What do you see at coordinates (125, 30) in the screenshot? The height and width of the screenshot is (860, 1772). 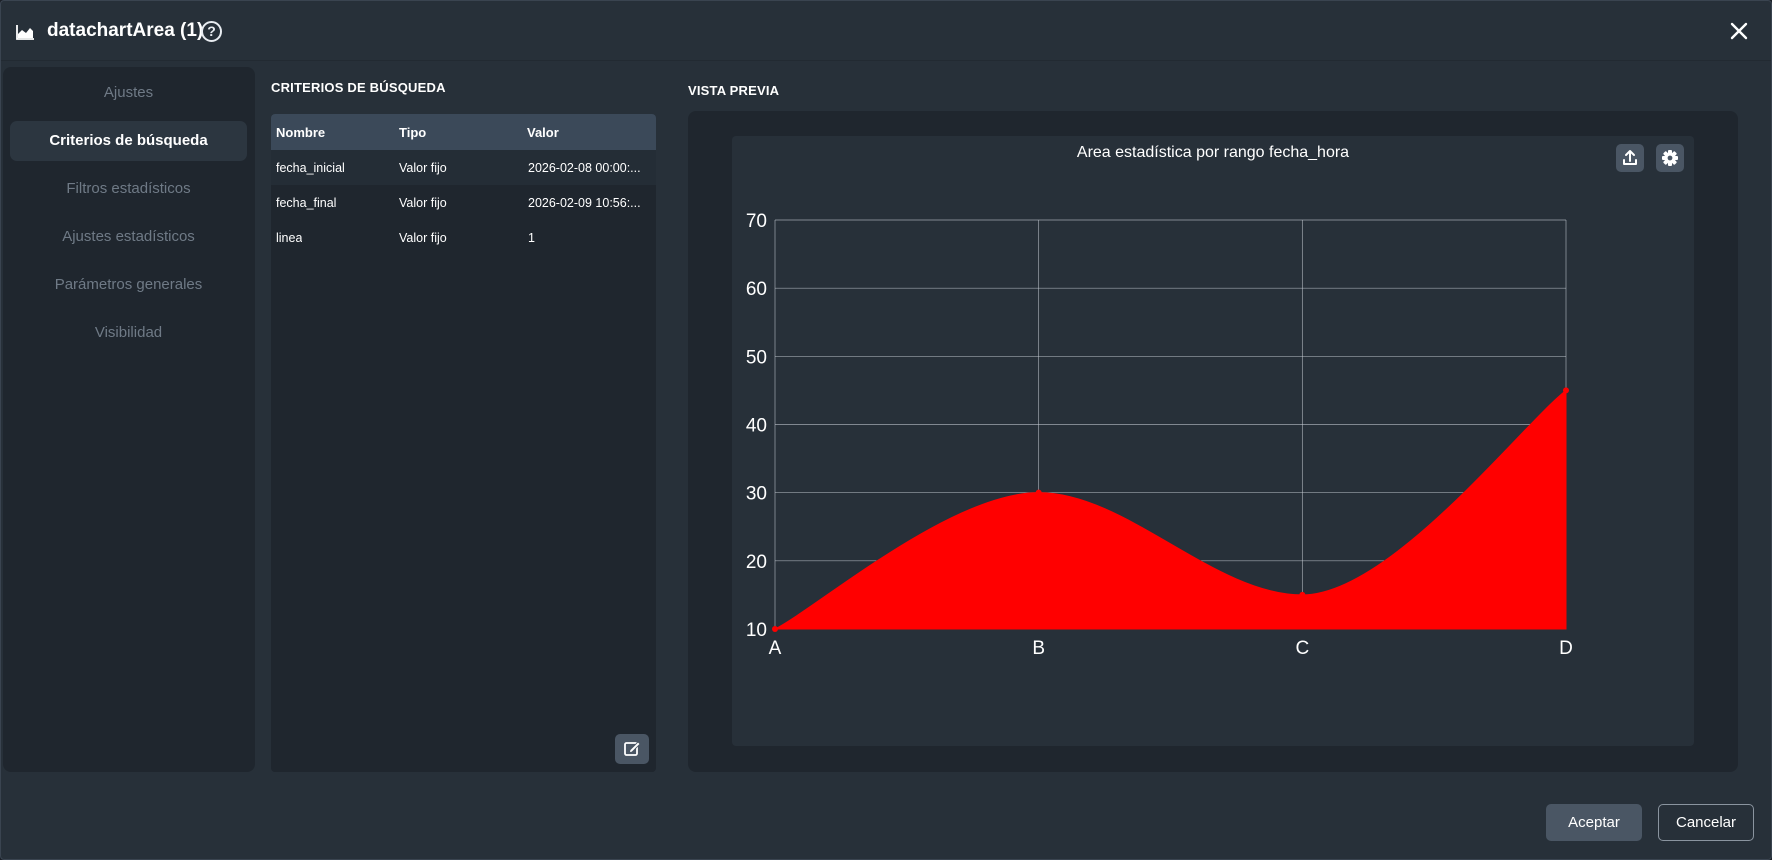 I see `dialog-title: datachartArea (1)` at bounding box center [125, 30].